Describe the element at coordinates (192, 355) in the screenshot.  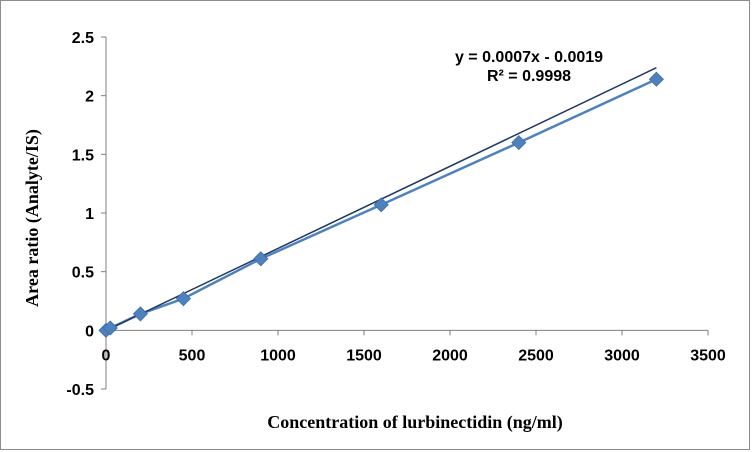
I see `x-tick-label: 500` at that location.